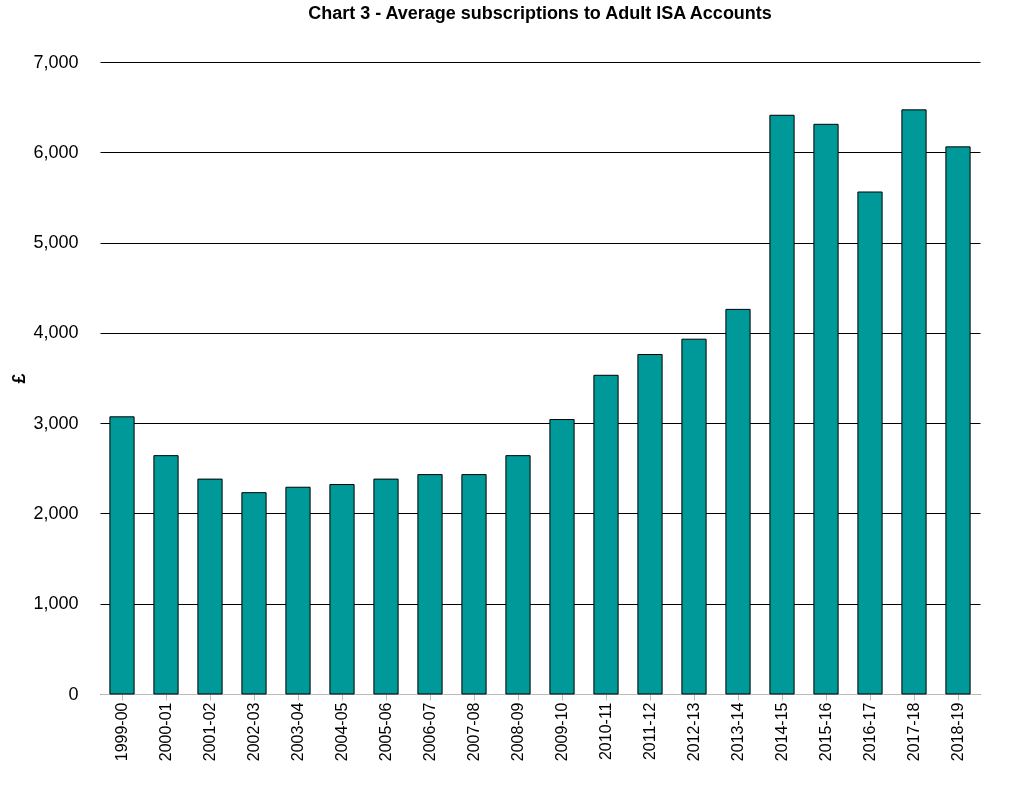 The height and width of the screenshot is (798, 1017). What do you see at coordinates (165, 732) in the screenshot?
I see `x-tick-label: 2000-01` at bounding box center [165, 732].